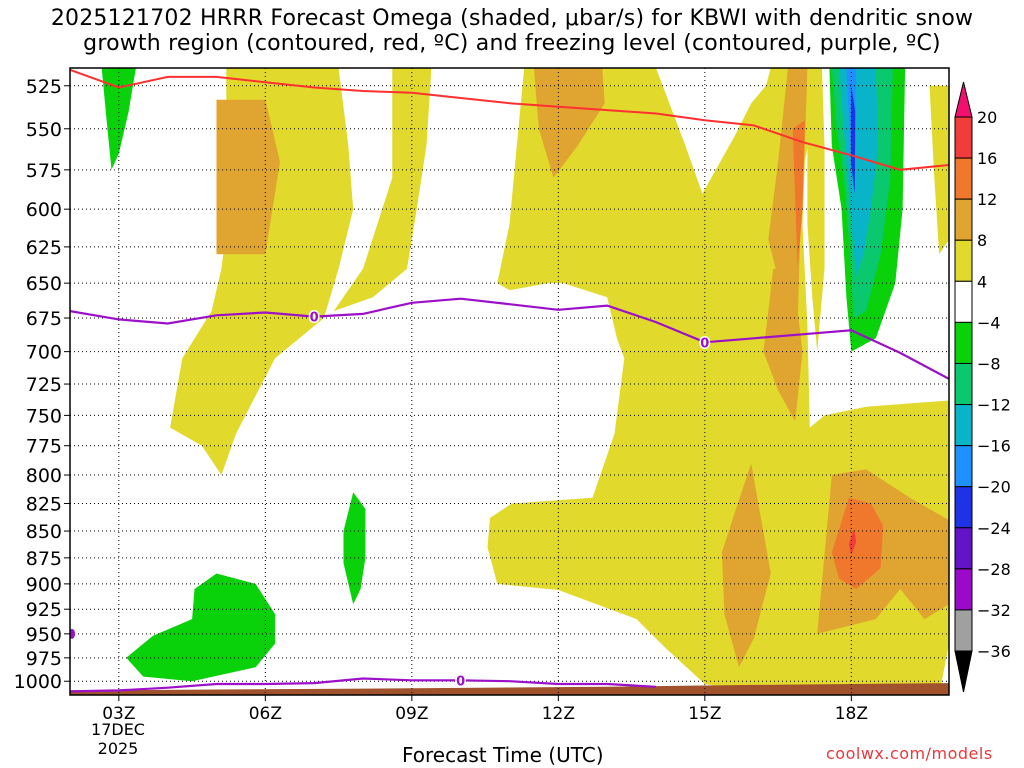  I want to click on shade-desc-mid, so click(354, 548).